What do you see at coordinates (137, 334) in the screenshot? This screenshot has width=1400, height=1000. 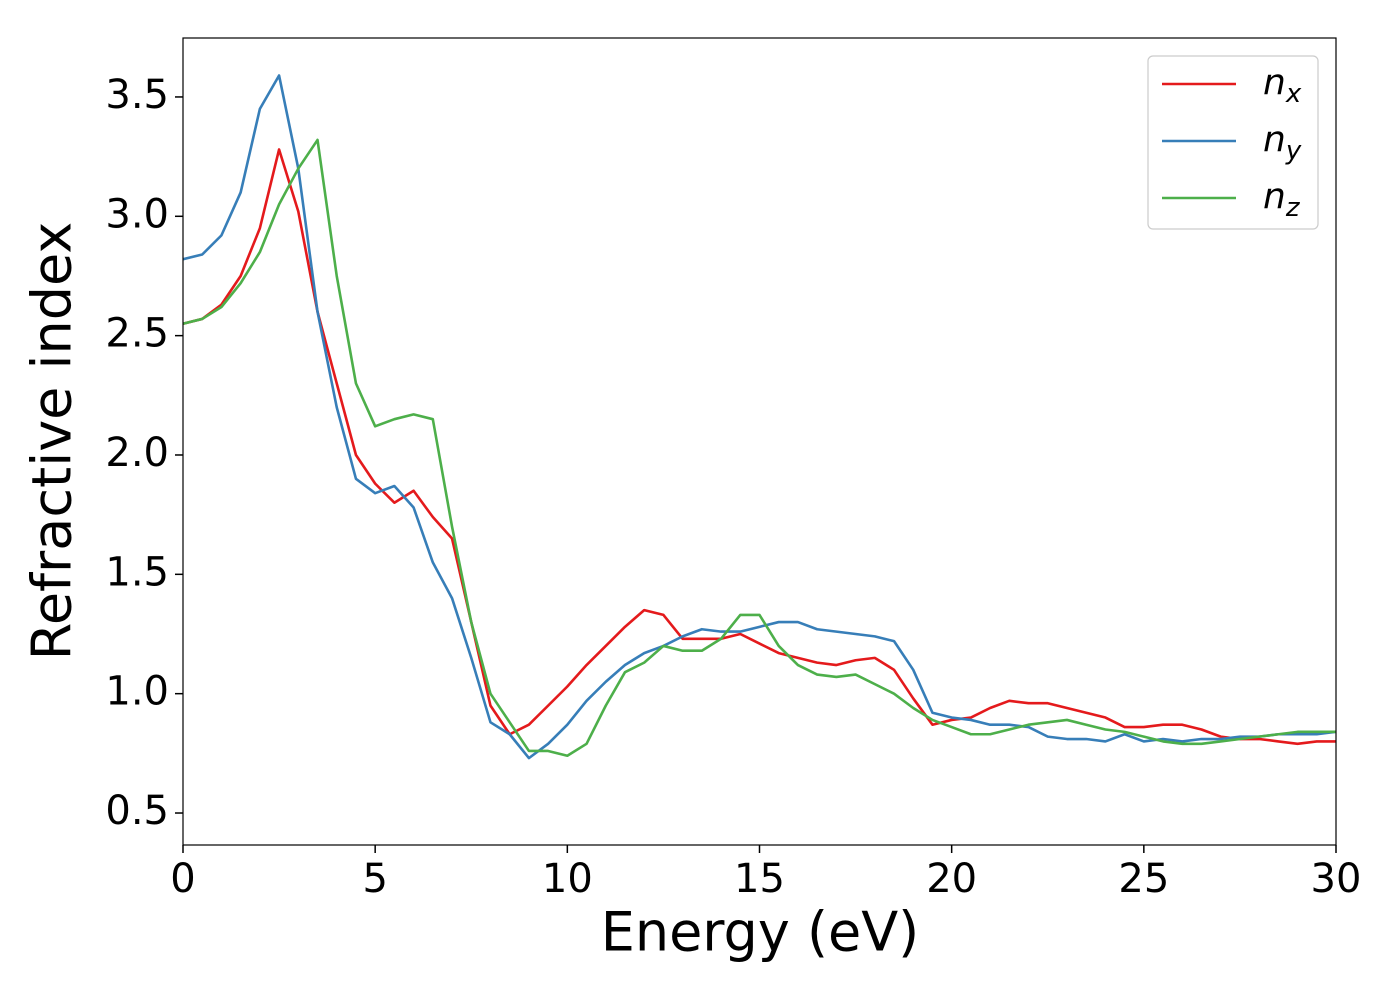 I see `y-tick-label: 2.5` at bounding box center [137, 334].